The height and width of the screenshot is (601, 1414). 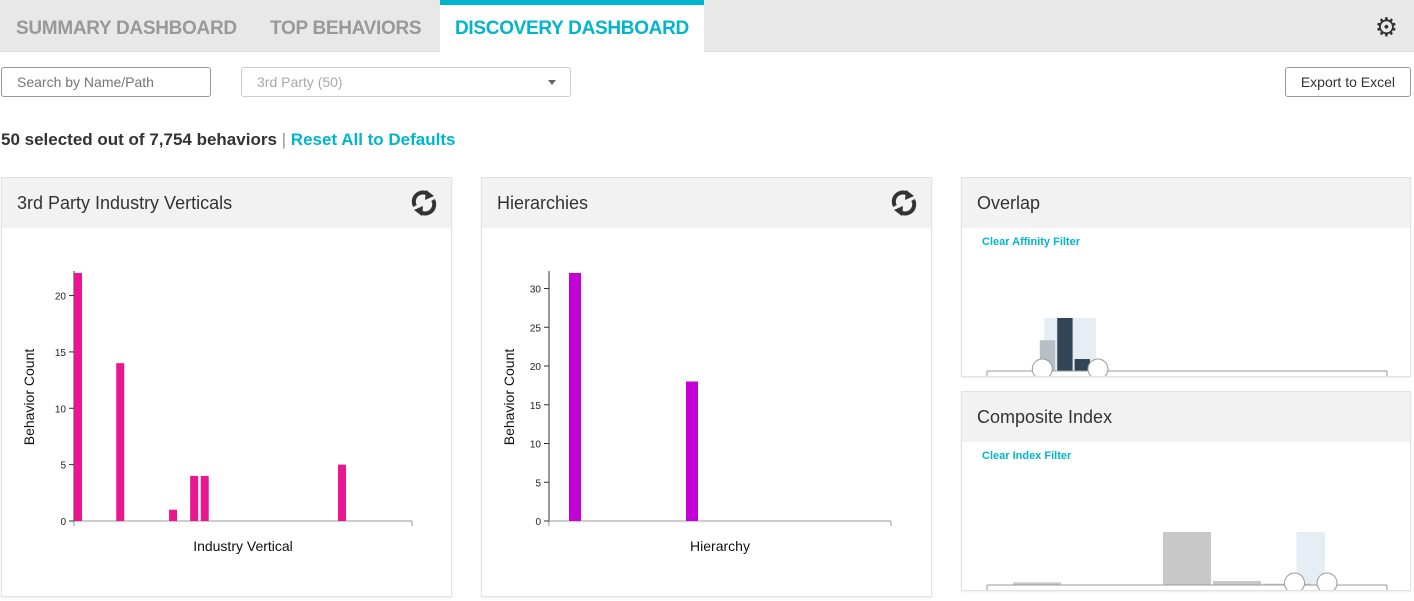 What do you see at coordinates (1027, 456) in the screenshot?
I see `clear-index-filter-link: Clear Index Filter` at bounding box center [1027, 456].